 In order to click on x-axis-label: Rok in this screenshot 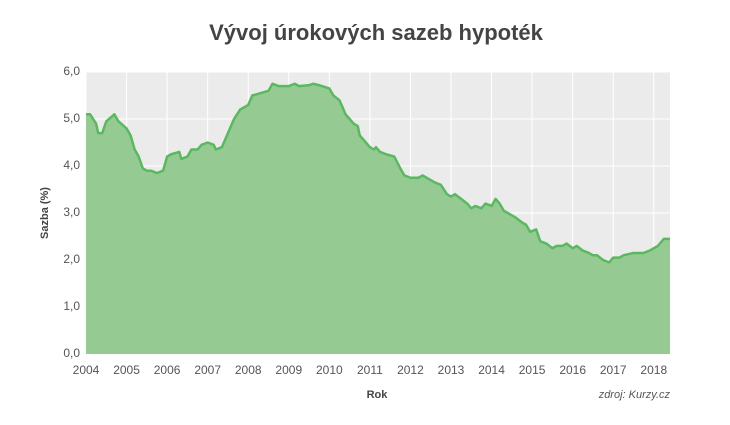, I will do `click(378, 395)`.